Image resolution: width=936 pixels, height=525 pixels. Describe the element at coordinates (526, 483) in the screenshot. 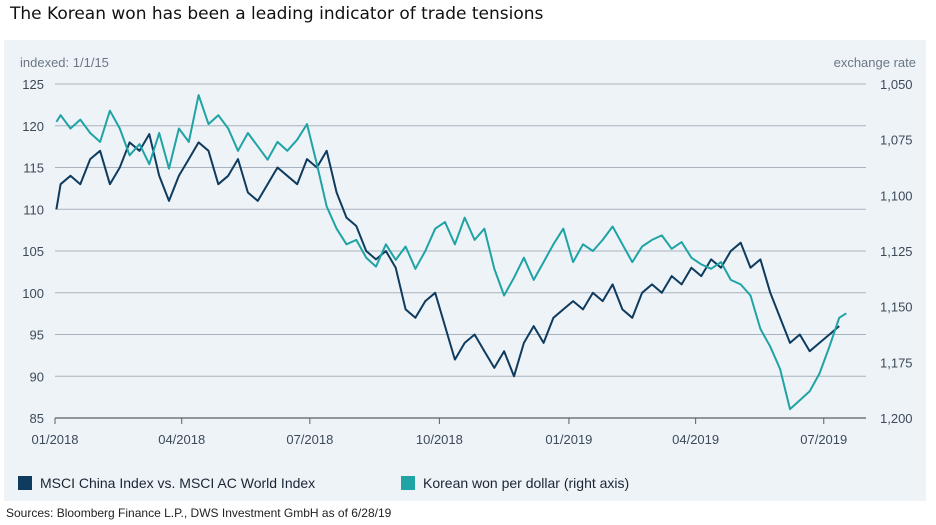

I see `legend-label: Korean won per dollar (right axis)` at that location.